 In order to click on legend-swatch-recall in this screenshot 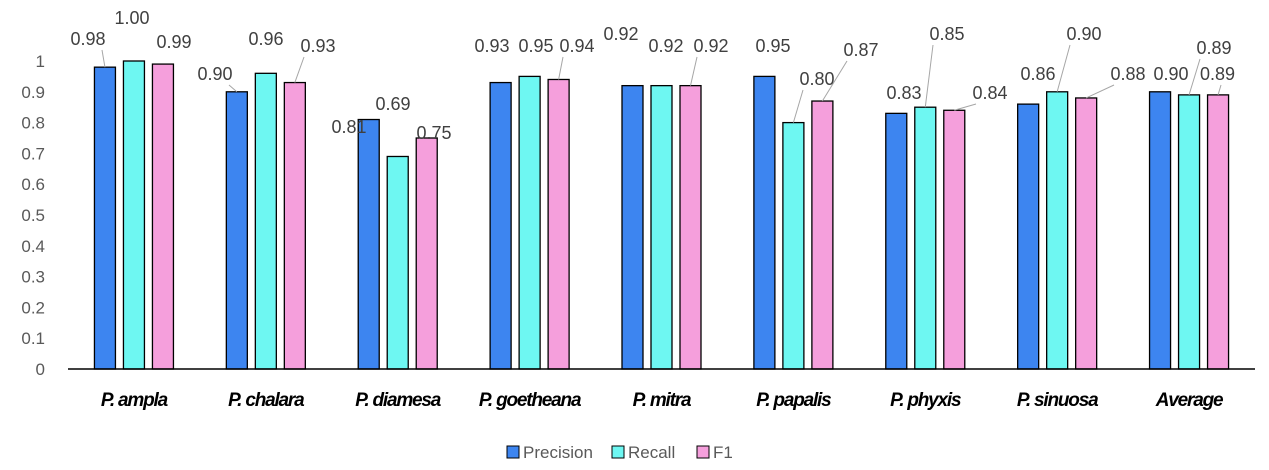, I will do `click(618, 452)`.